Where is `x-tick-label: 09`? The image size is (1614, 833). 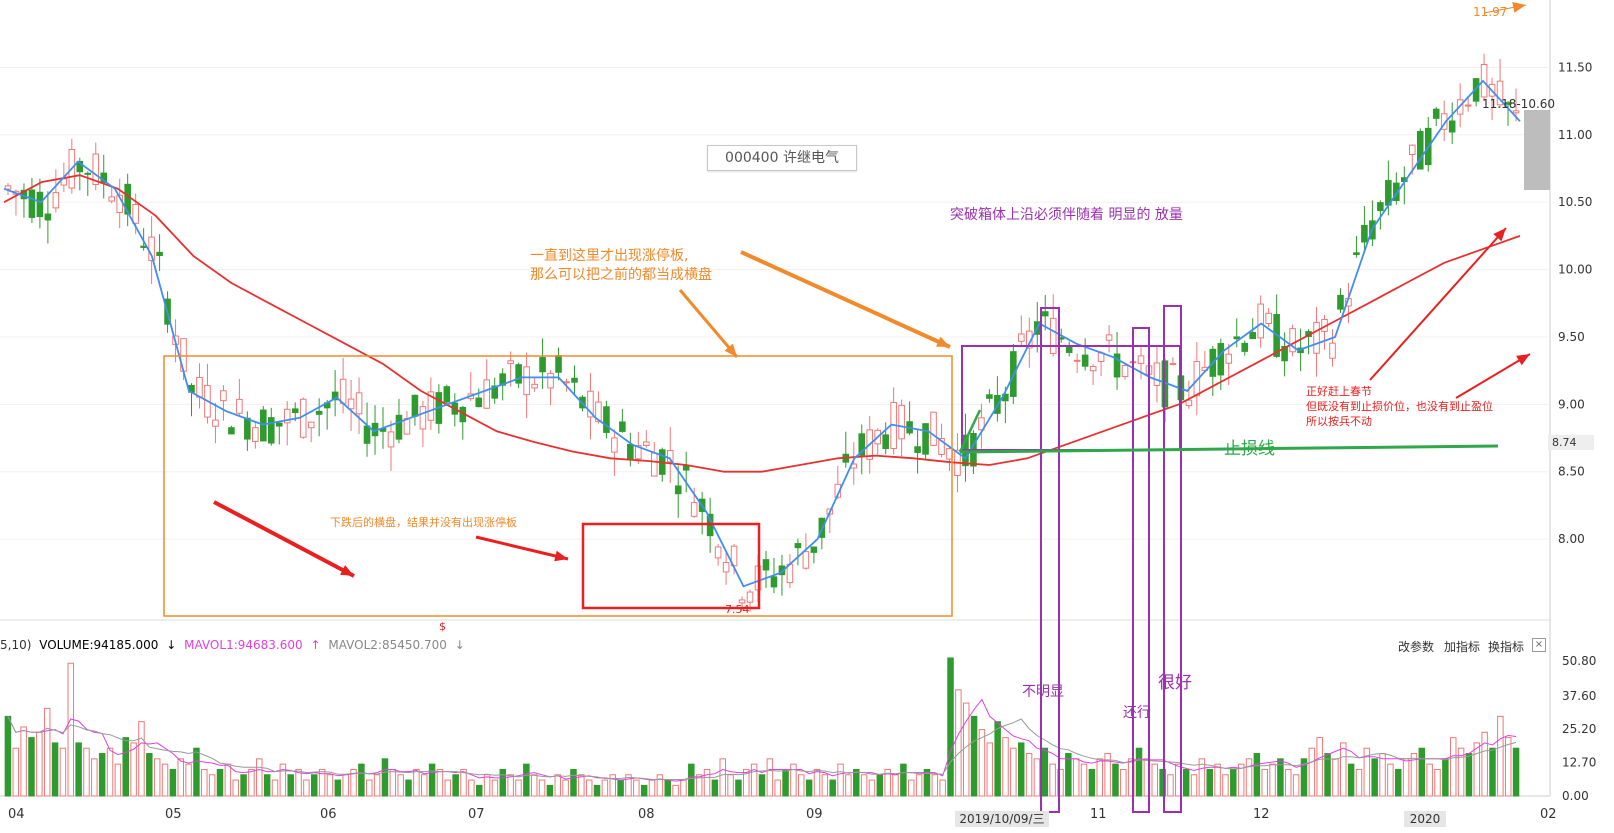
x-tick-label: 09 is located at coordinates (814, 814).